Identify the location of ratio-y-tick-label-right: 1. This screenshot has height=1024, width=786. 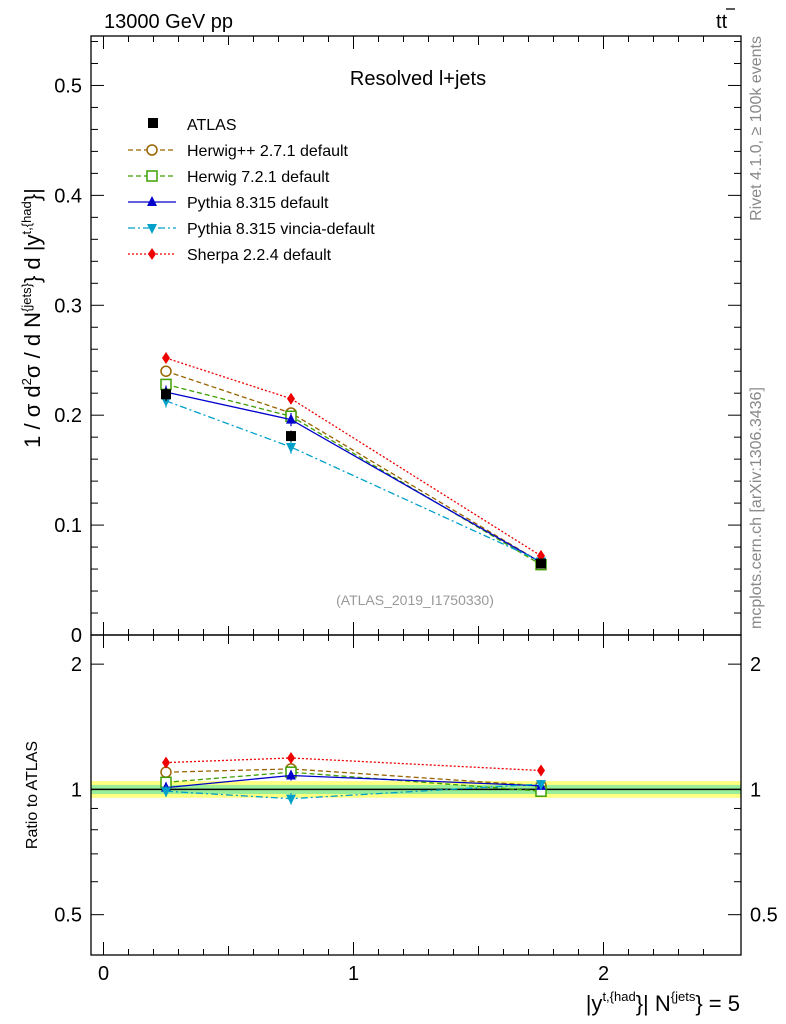
(755, 790).